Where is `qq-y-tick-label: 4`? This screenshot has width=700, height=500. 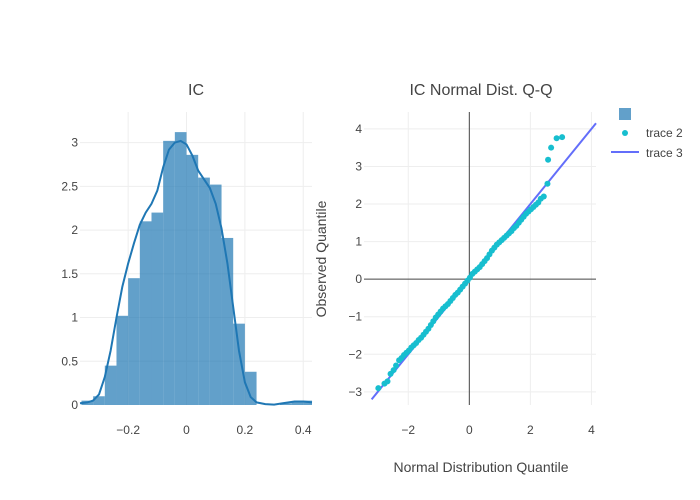 qq-y-tick-label: 4 is located at coordinates (358, 129).